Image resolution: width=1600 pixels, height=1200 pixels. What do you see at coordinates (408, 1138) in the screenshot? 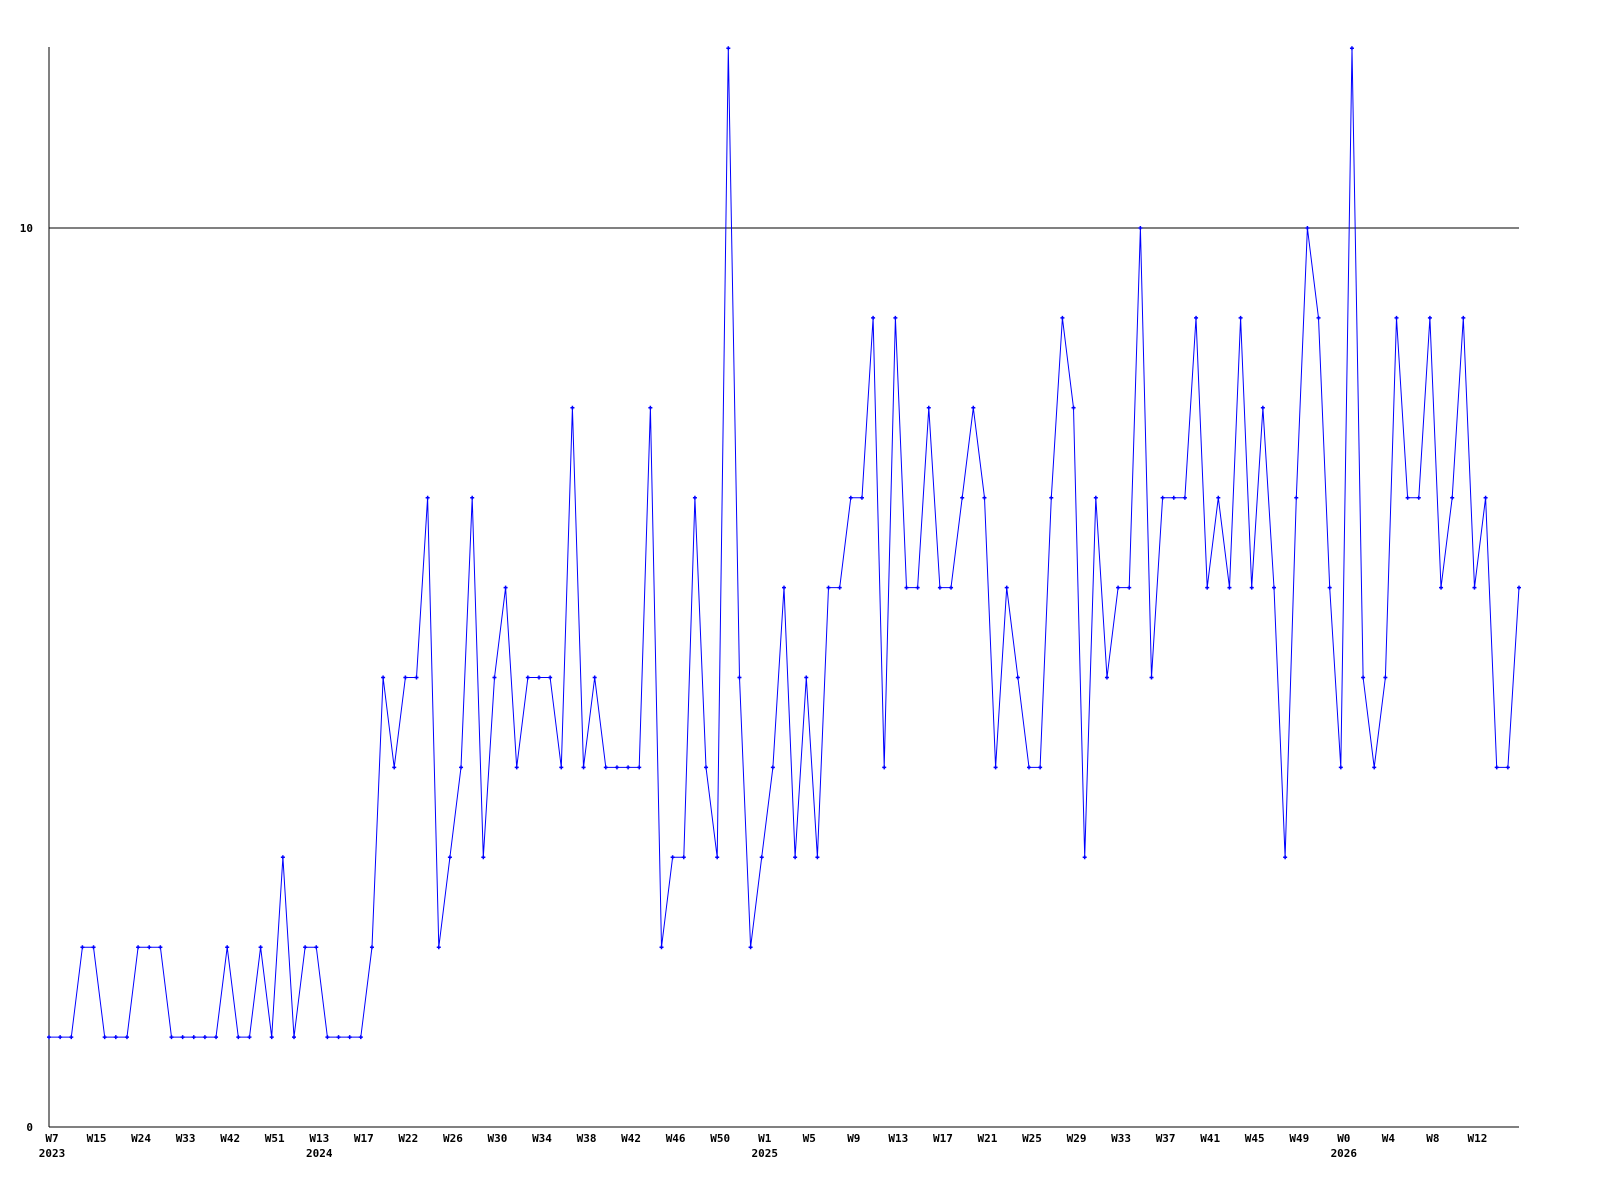
I see `x-tick-label: W22` at bounding box center [408, 1138].